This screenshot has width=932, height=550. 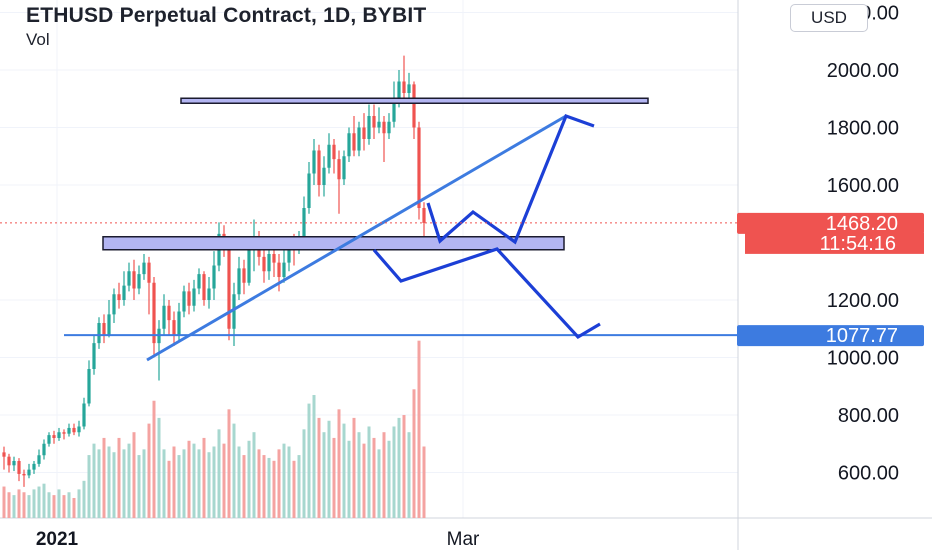 I want to click on currency-button: USD, so click(x=829, y=18).